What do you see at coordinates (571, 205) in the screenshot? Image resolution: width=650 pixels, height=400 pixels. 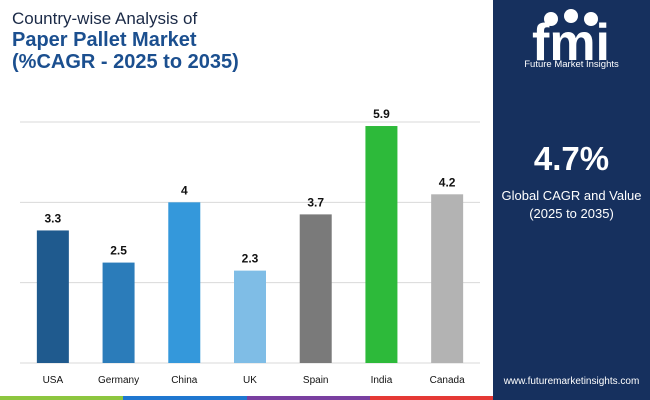 I see `global-cagr-label: Global CAGR and Value (2025 to 2035)` at bounding box center [571, 205].